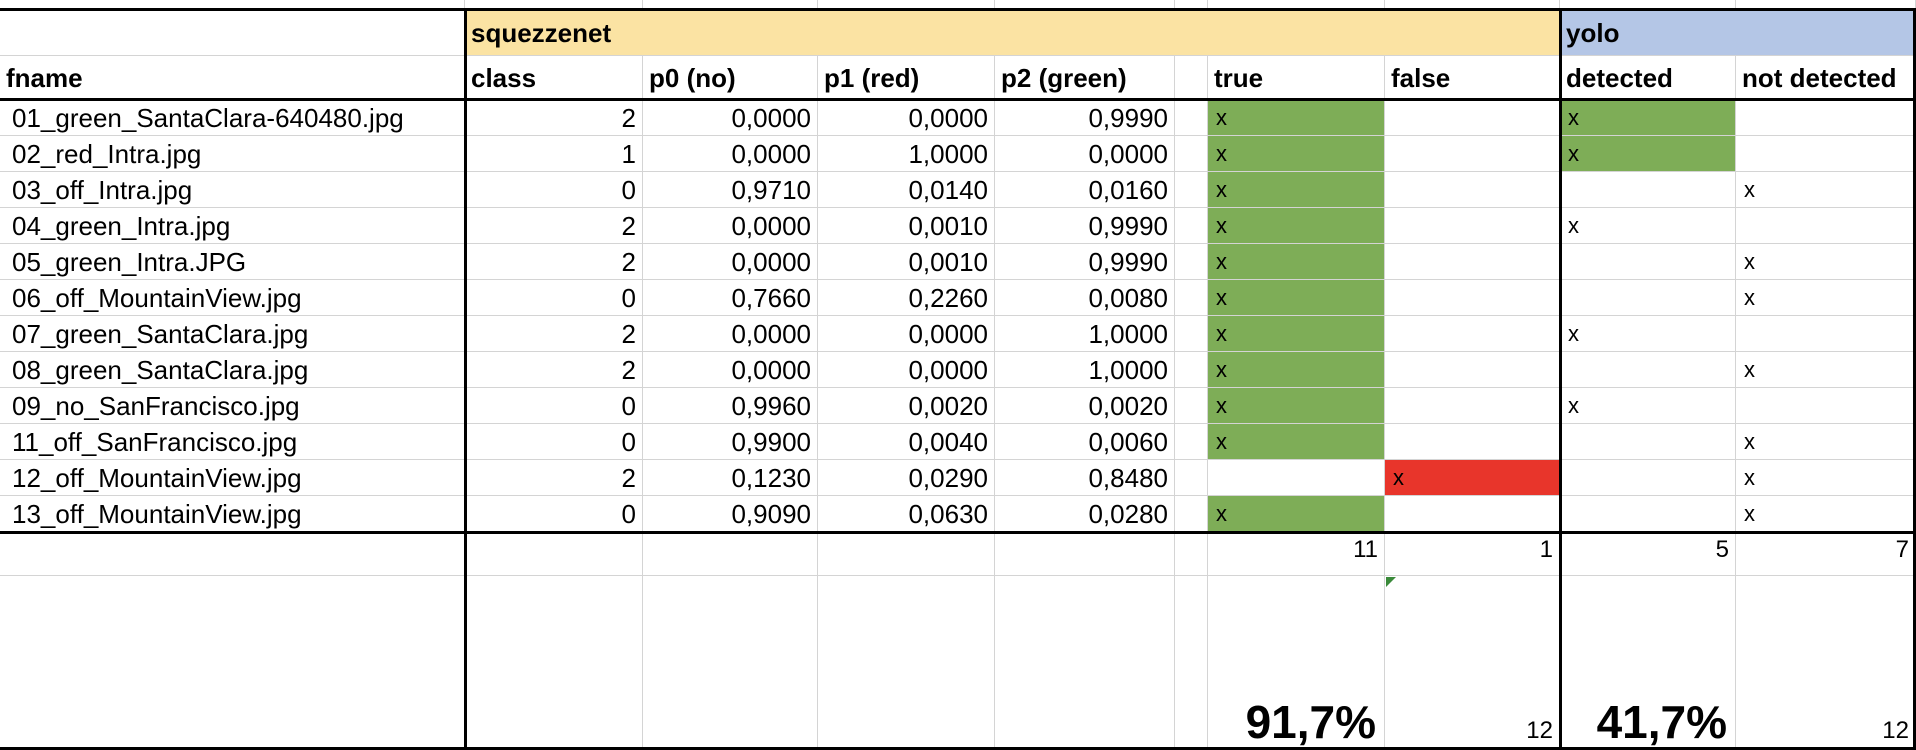 The image size is (1916, 750). What do you see at coordinates (232, 118) in the screenshot?
I see `cell-fname: 01_green_SantaClara-640480.jpg` at bounding box center [232, 118].